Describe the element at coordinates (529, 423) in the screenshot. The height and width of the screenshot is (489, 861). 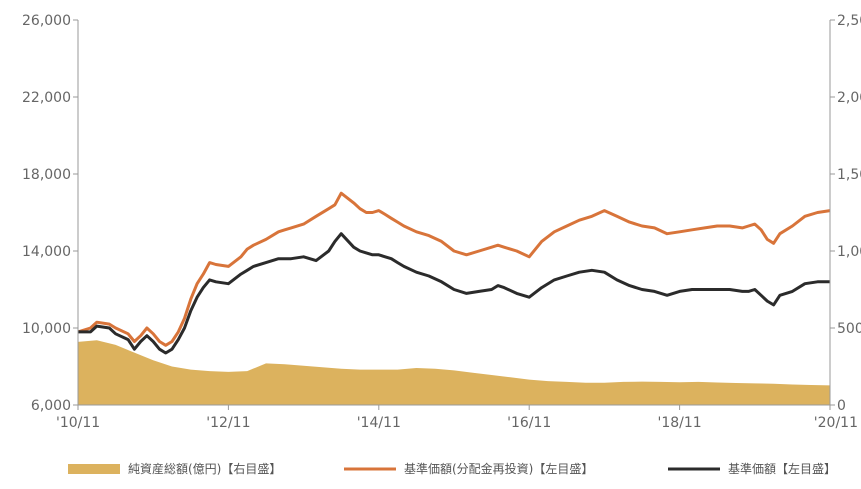
I see `x-tick-label: '16/11` at that location.